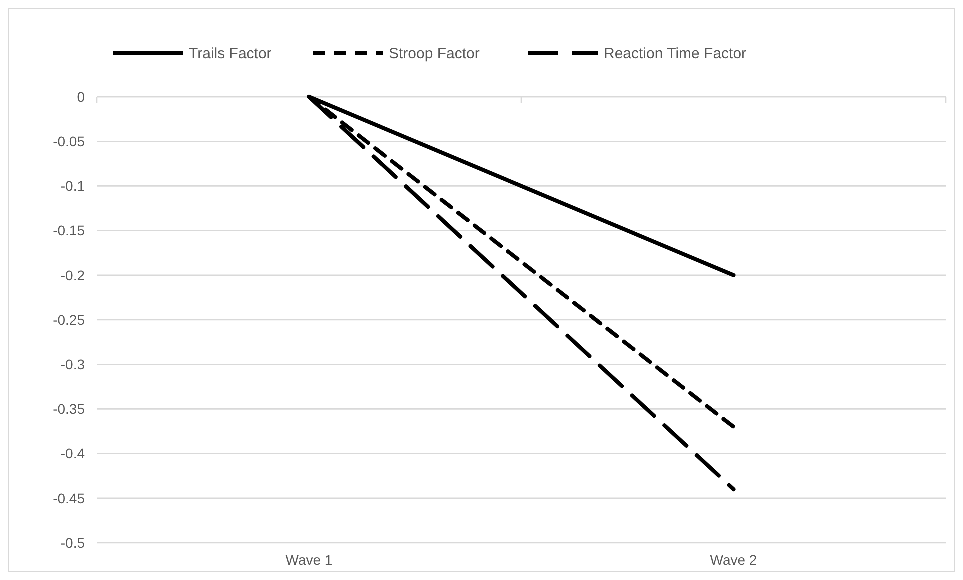 This screenshot has width=963, height=580. What do you see at coordinates (73, 275) in the screenshot?
I see `y-tick-label: -0.2` at bounding box center [73, 275].